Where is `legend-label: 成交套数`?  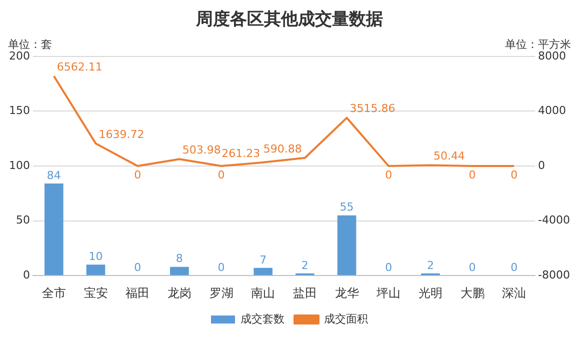
legend-label: 成交套数 is located at coordinates (262, 319).